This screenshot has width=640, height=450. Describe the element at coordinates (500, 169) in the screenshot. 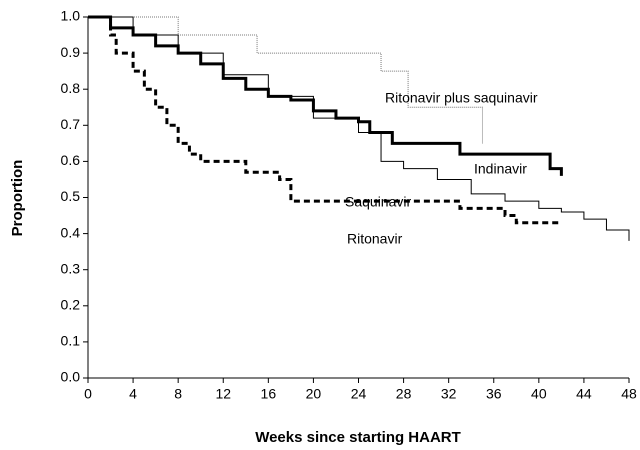

I see `series-label: Indinavir` at that location.